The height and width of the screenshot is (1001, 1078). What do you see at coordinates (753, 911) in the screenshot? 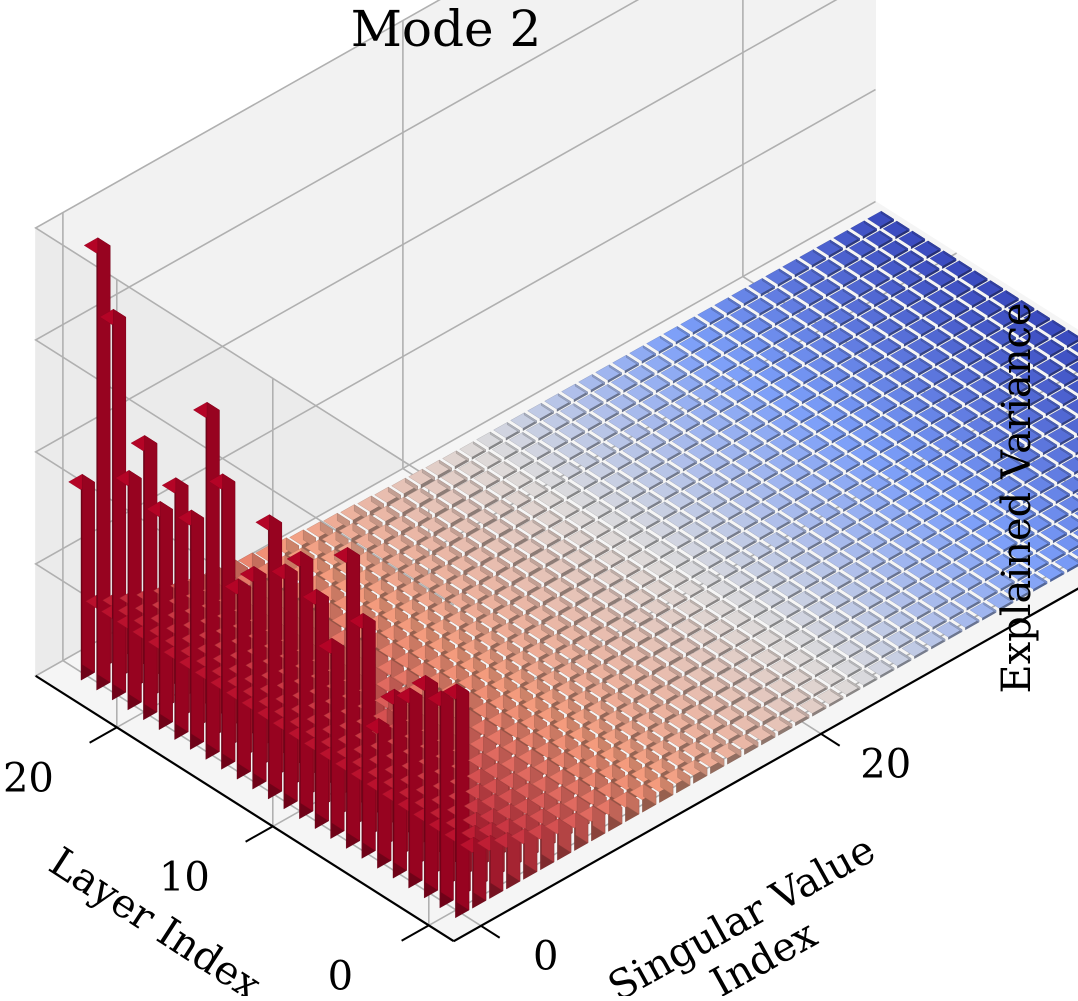
I see `y-axis-label: Singular Value Index` at bounding box center [753, 911].